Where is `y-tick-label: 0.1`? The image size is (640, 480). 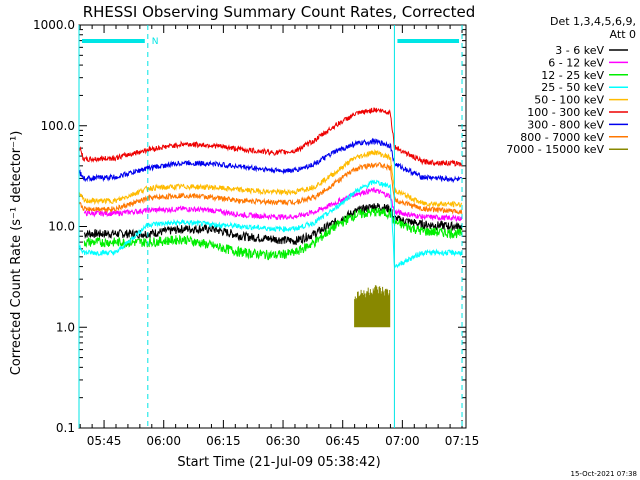 y-tick-label: 0.1 is located at coordinates (65, 428).